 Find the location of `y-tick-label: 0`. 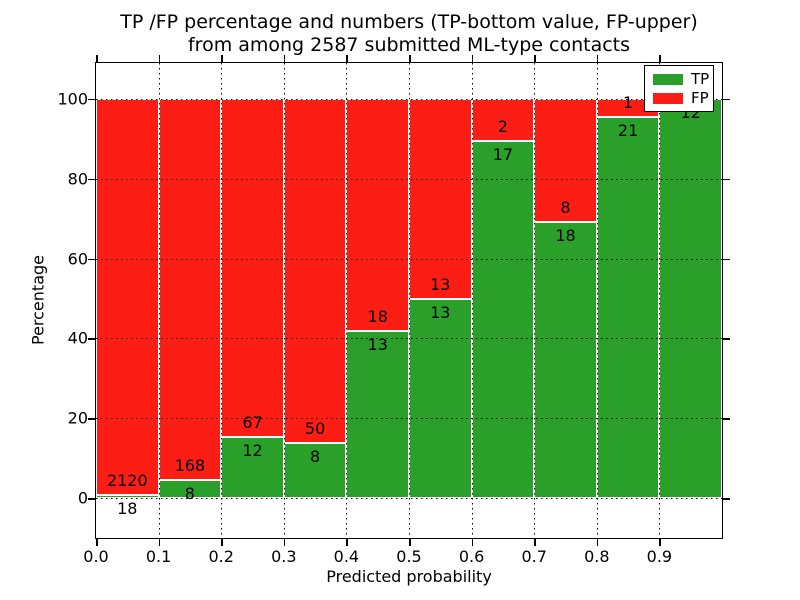

y-tick-label: 0 is located at coordinates (82, 498).